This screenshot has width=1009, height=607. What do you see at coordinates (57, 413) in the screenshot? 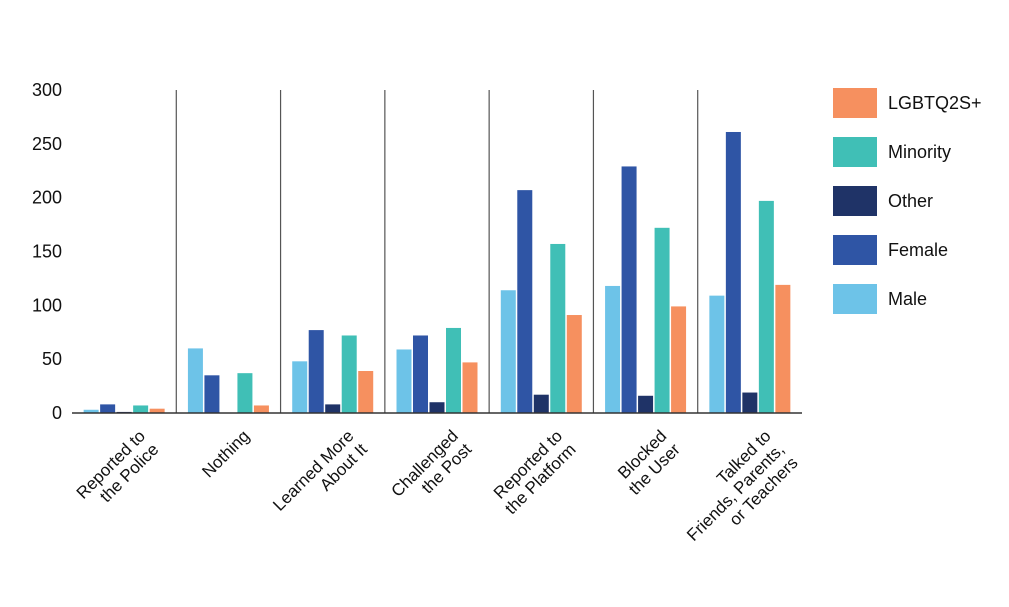
I see `y-tick-label: 0` at bounding box center [57, 413].